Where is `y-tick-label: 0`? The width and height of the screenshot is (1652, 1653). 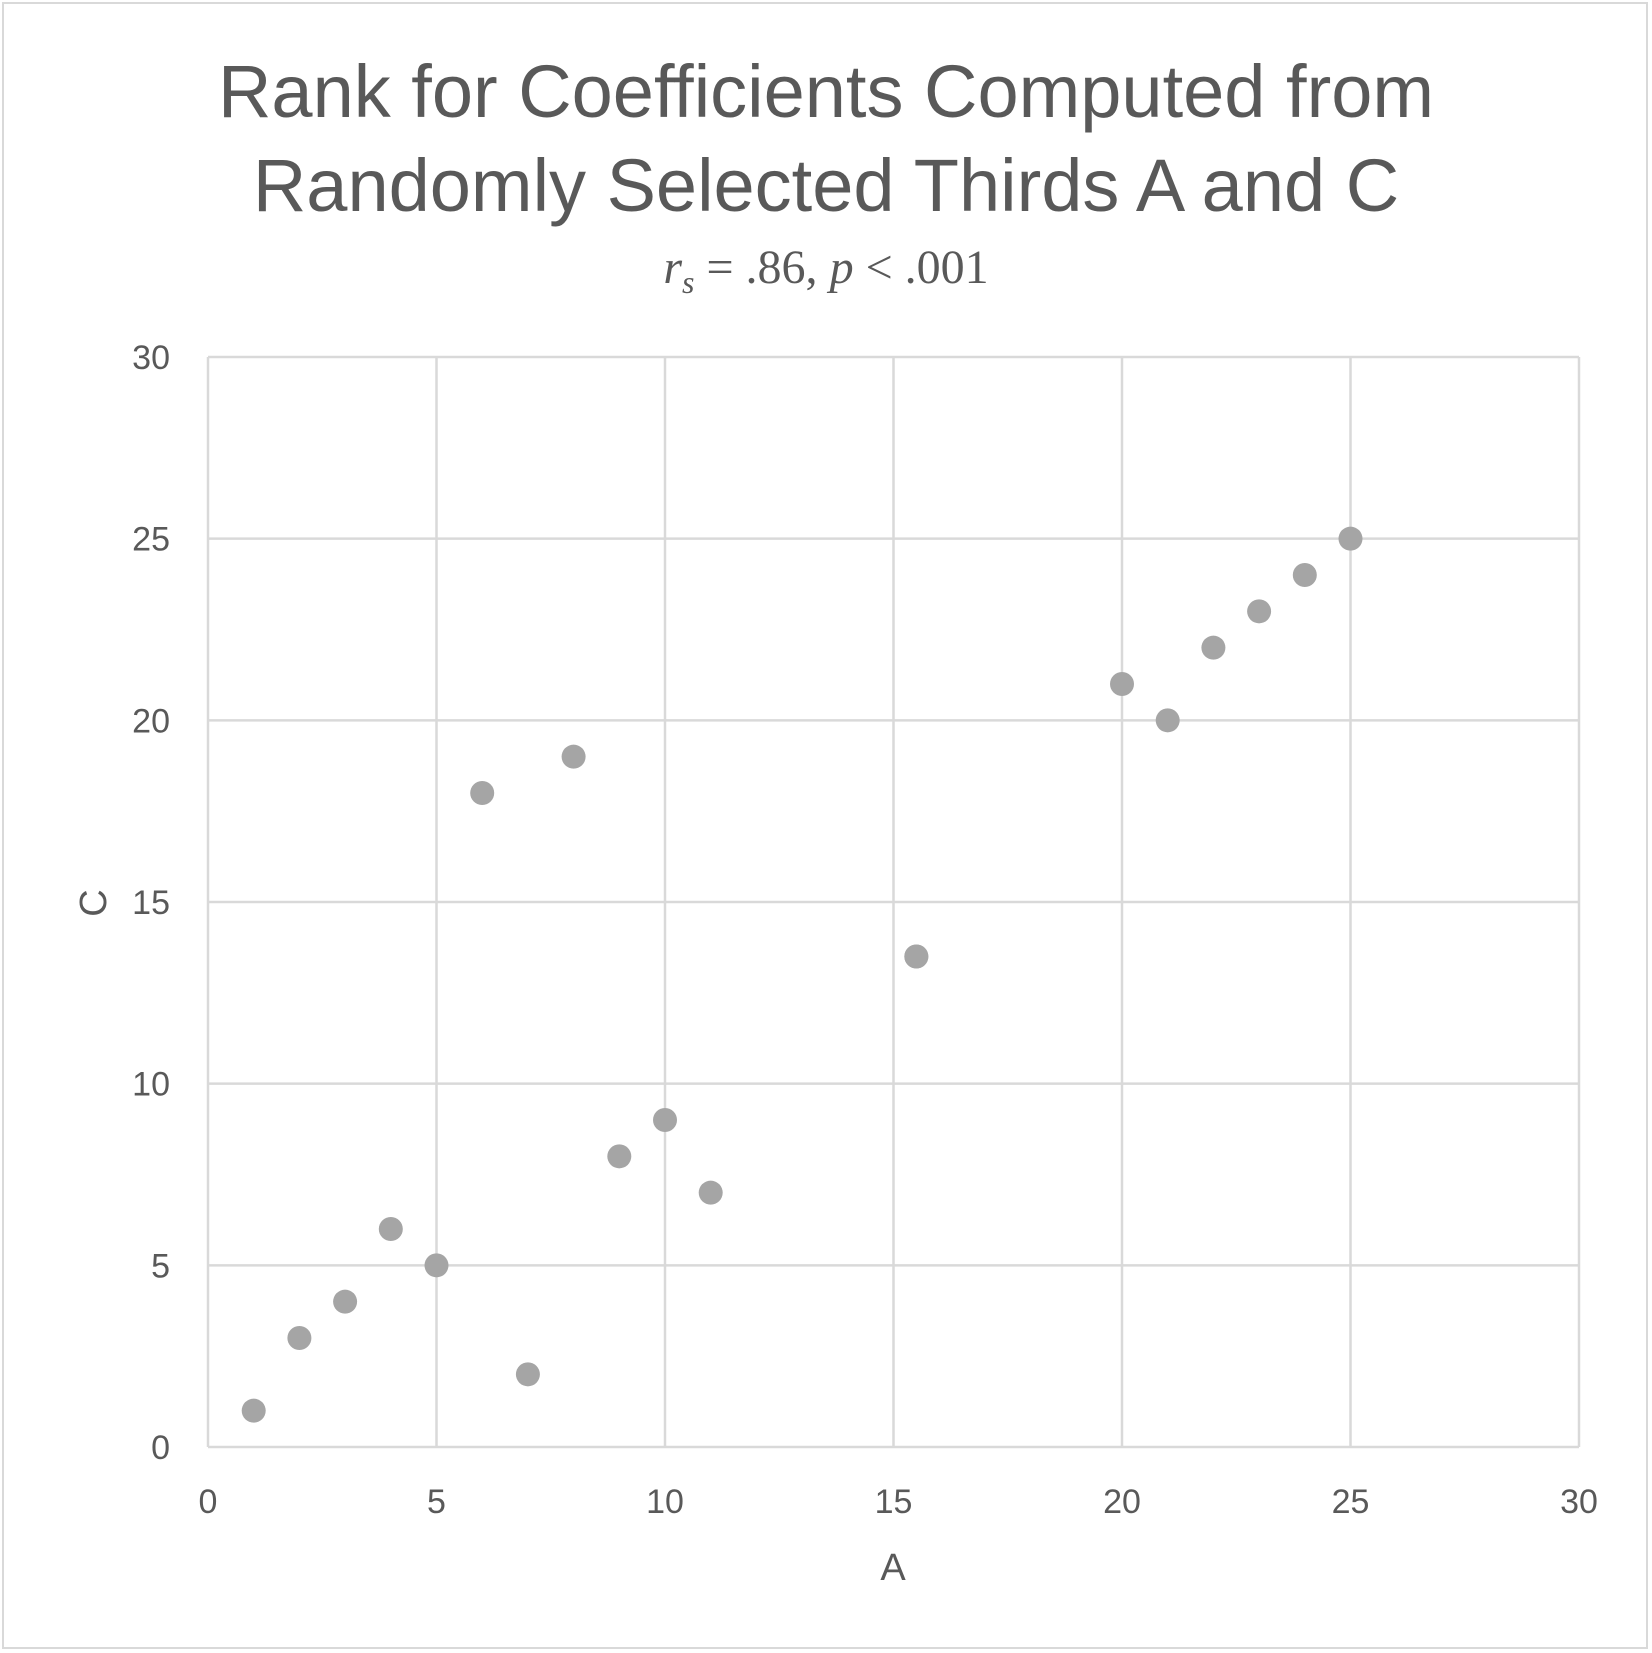 y-tick-label: 0 is located at coordinates (160, 1448).